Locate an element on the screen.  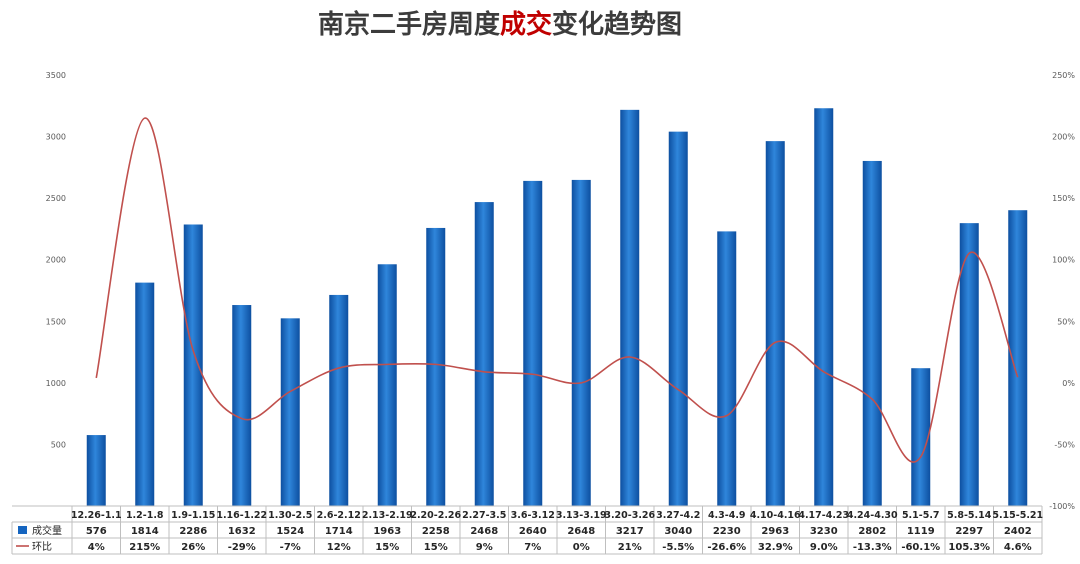
table-cell-change: -60.1% is located at coordinates (920, 547).